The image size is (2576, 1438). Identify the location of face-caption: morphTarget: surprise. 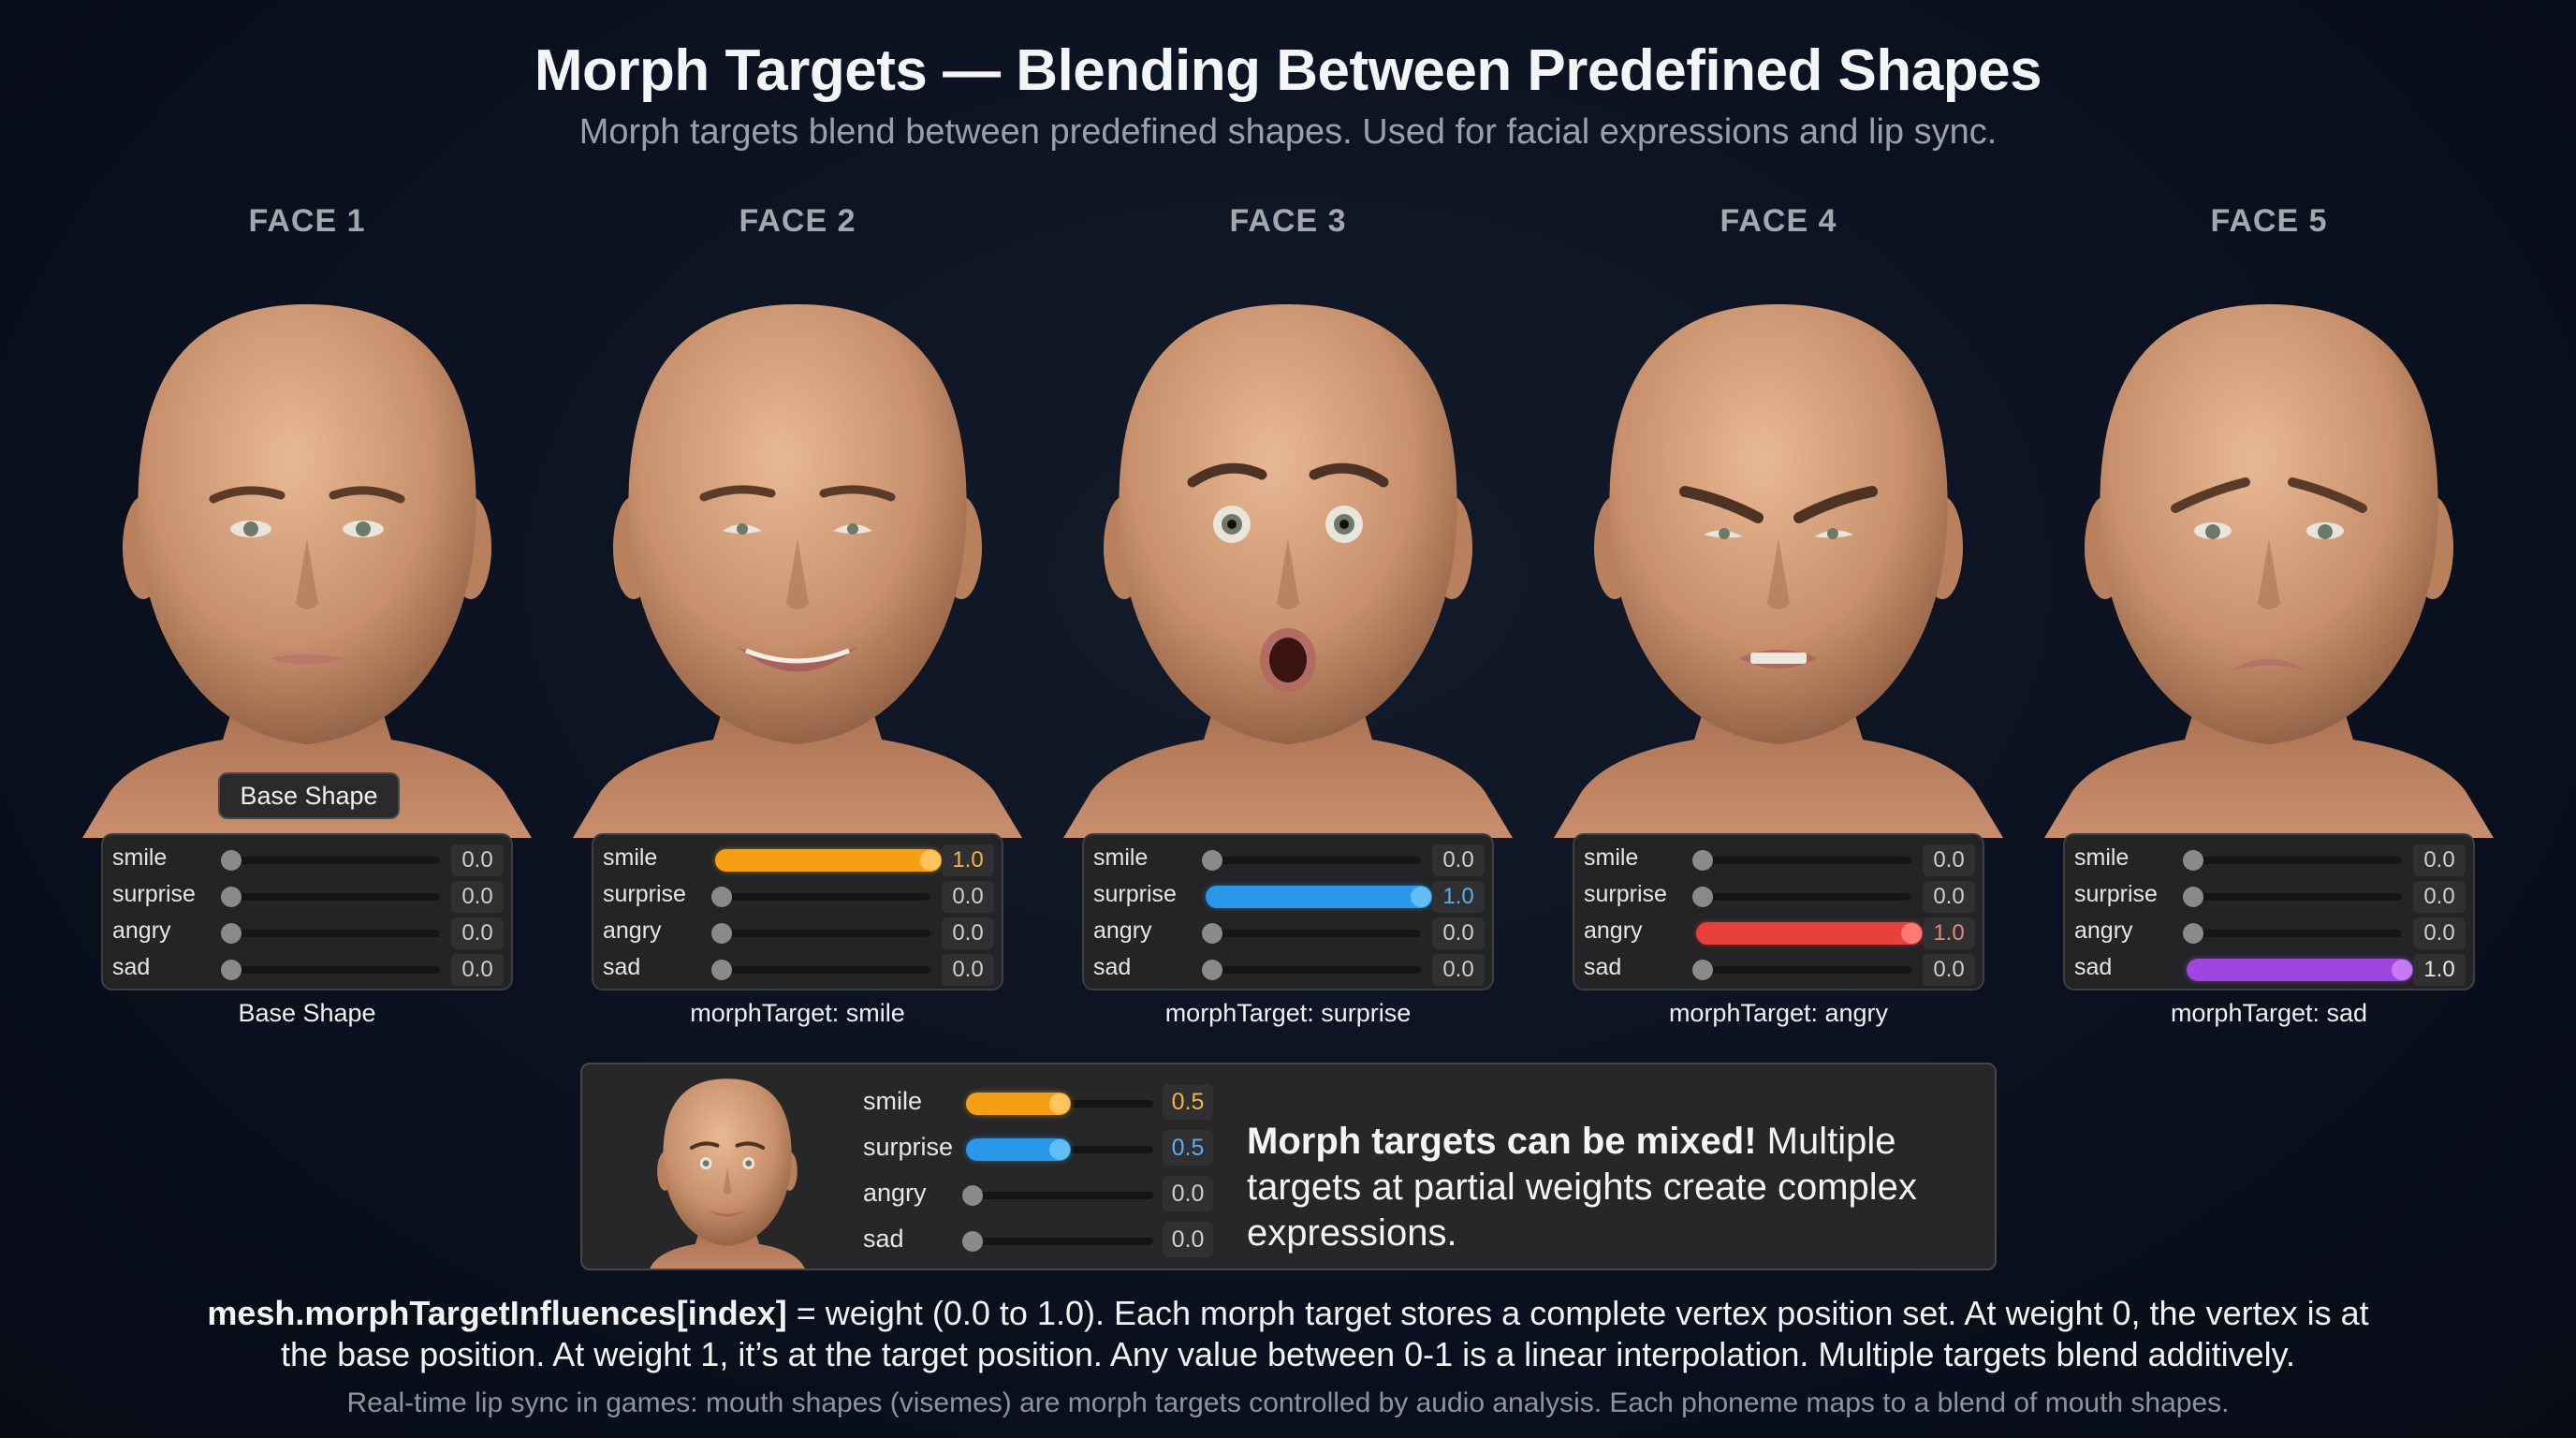
(1288, 1013).